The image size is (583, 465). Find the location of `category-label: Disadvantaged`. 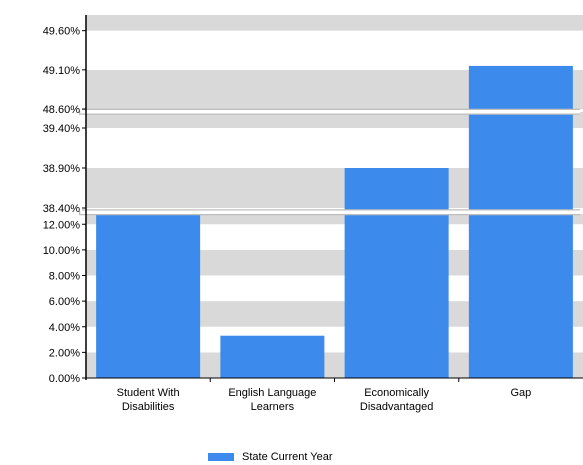

category-label: Disadvantaged is located at coordinates (396, 407).